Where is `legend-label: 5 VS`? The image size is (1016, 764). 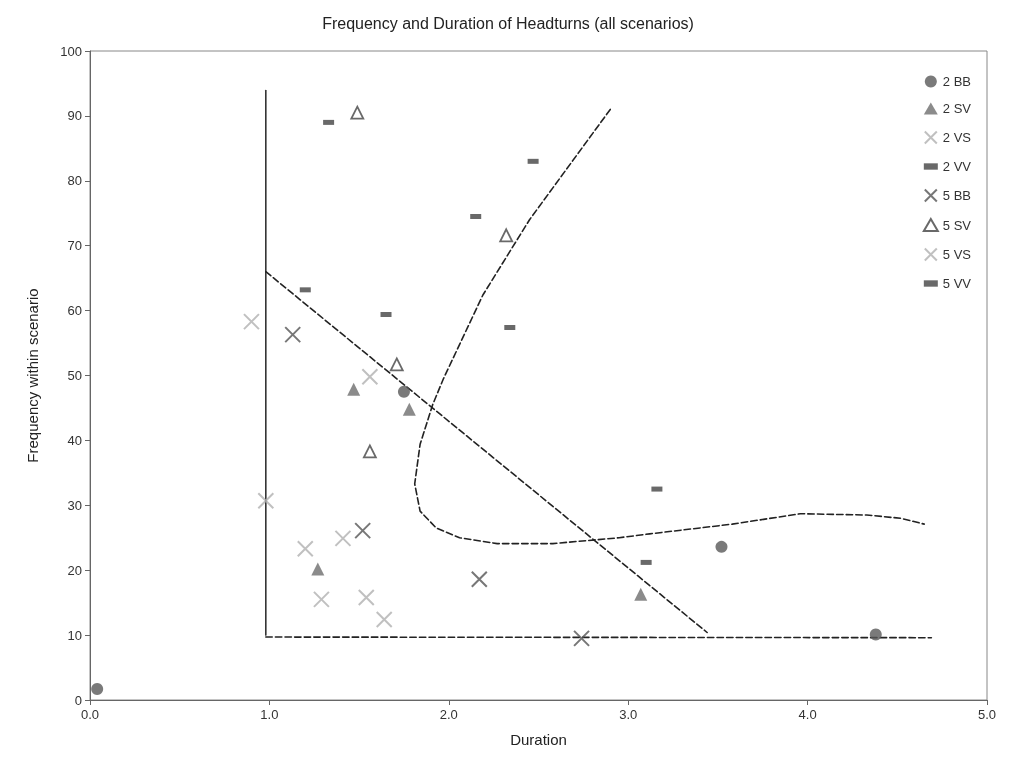 legend-label: 5 VS is located at coordinates (957, 254).